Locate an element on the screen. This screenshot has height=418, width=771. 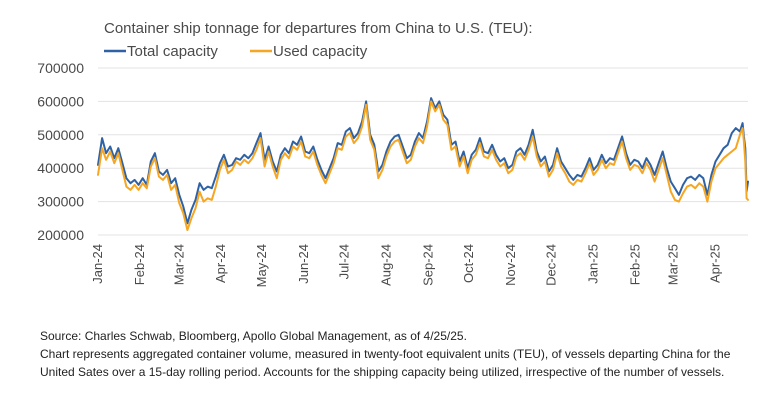
x-tick-label: Feb-25 is located at coordinates (635, 264).